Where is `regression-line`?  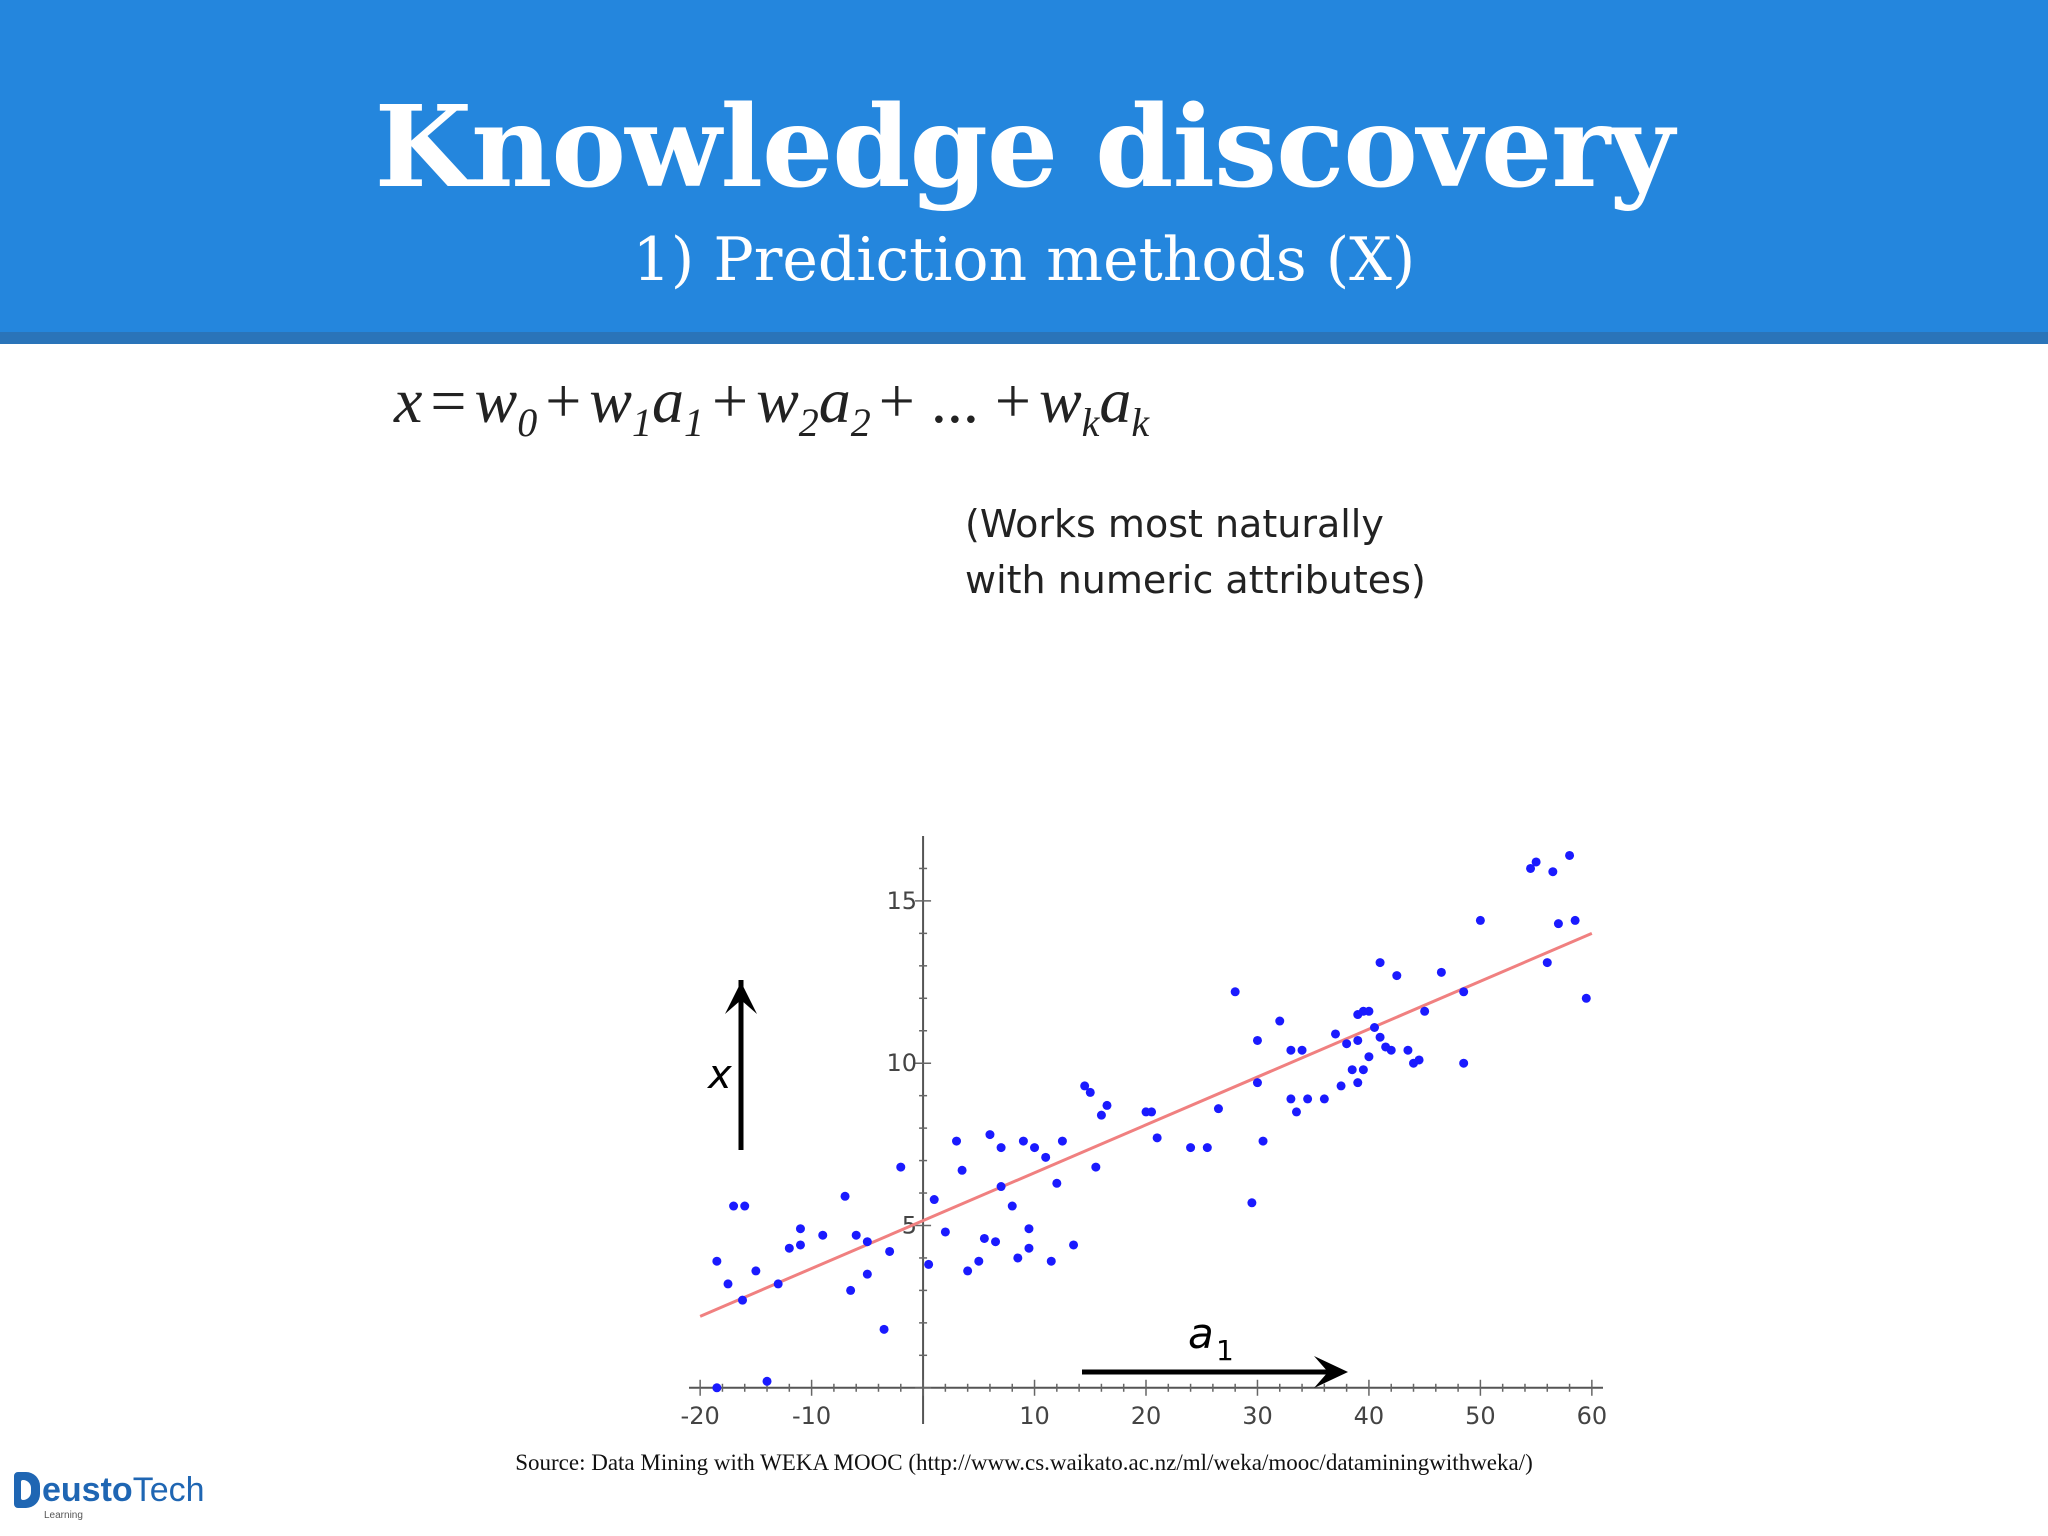 regression-line is located at coordinates (1146, 1124).